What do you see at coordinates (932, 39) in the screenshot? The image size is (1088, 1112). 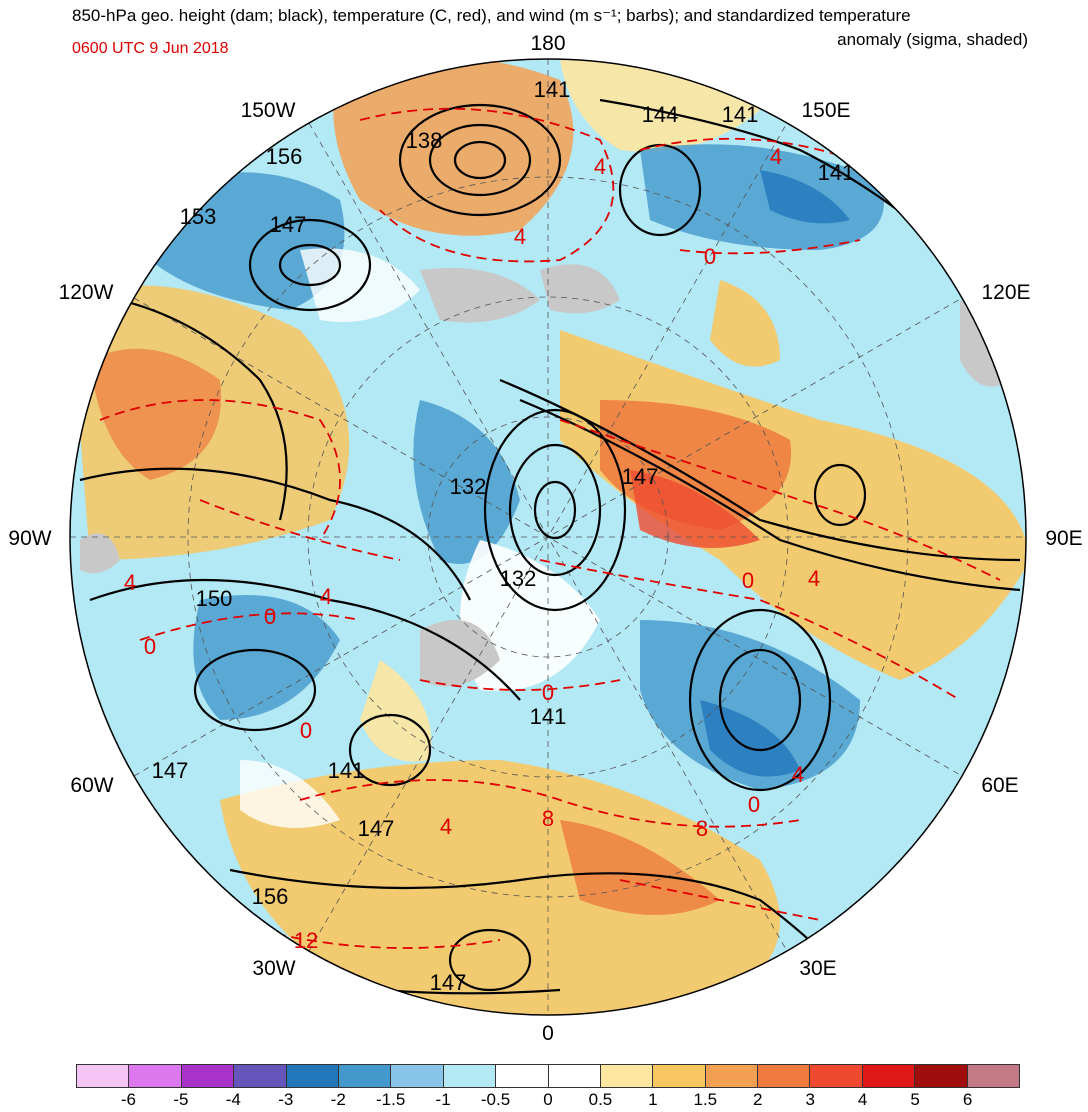 I see `chart-title-line-2: anomaly (sigma, shaded)` at bounding box center [932, 39].